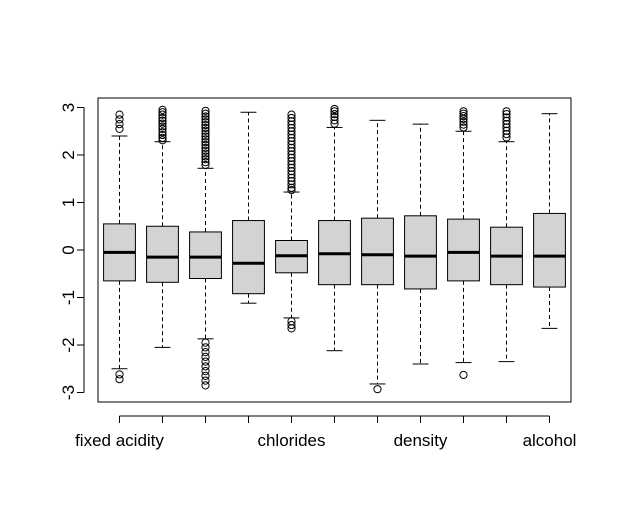  What do you see at coordinates (68, 154) in the screenshot?
I see `y-tick-label: 2` at bounding box center [68, 154].